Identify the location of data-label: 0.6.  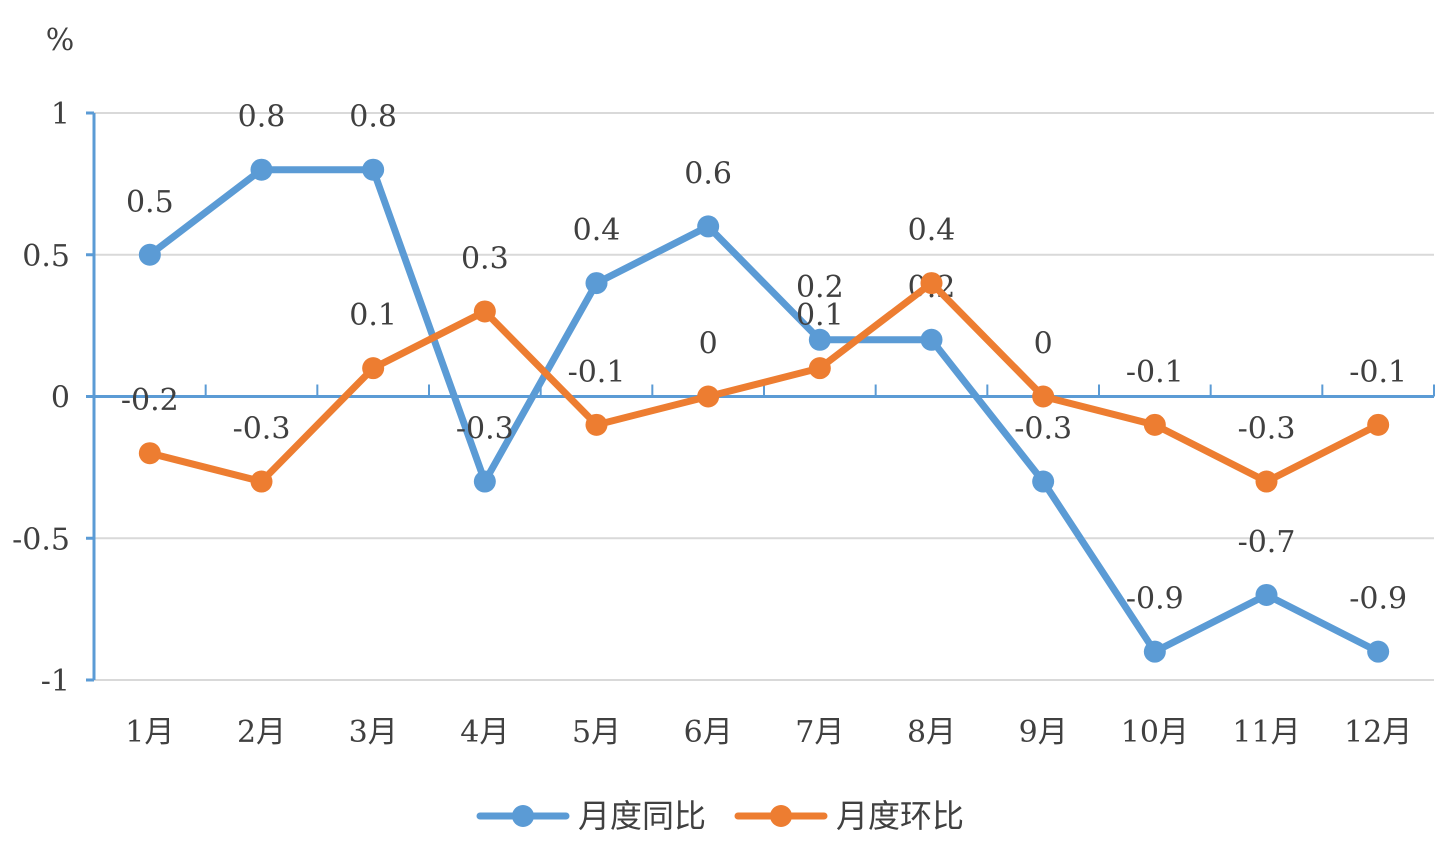
(708, 173).